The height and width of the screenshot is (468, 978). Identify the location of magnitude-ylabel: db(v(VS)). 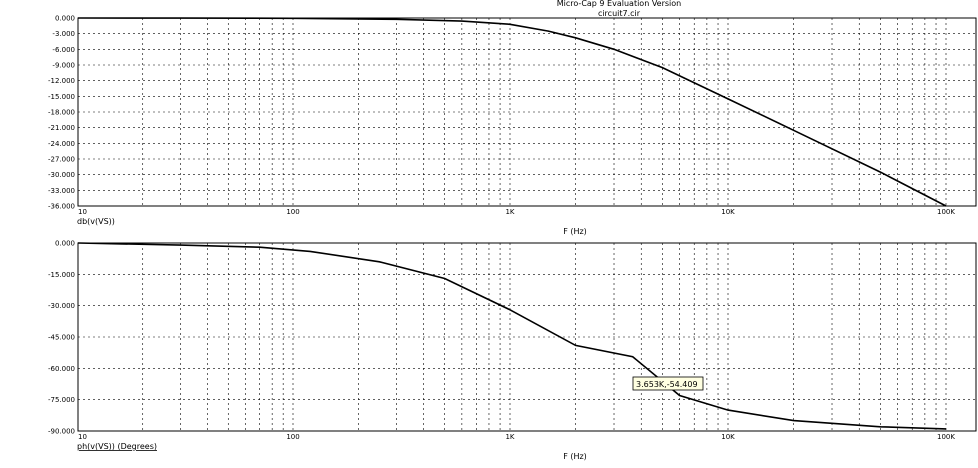
(96, 221).